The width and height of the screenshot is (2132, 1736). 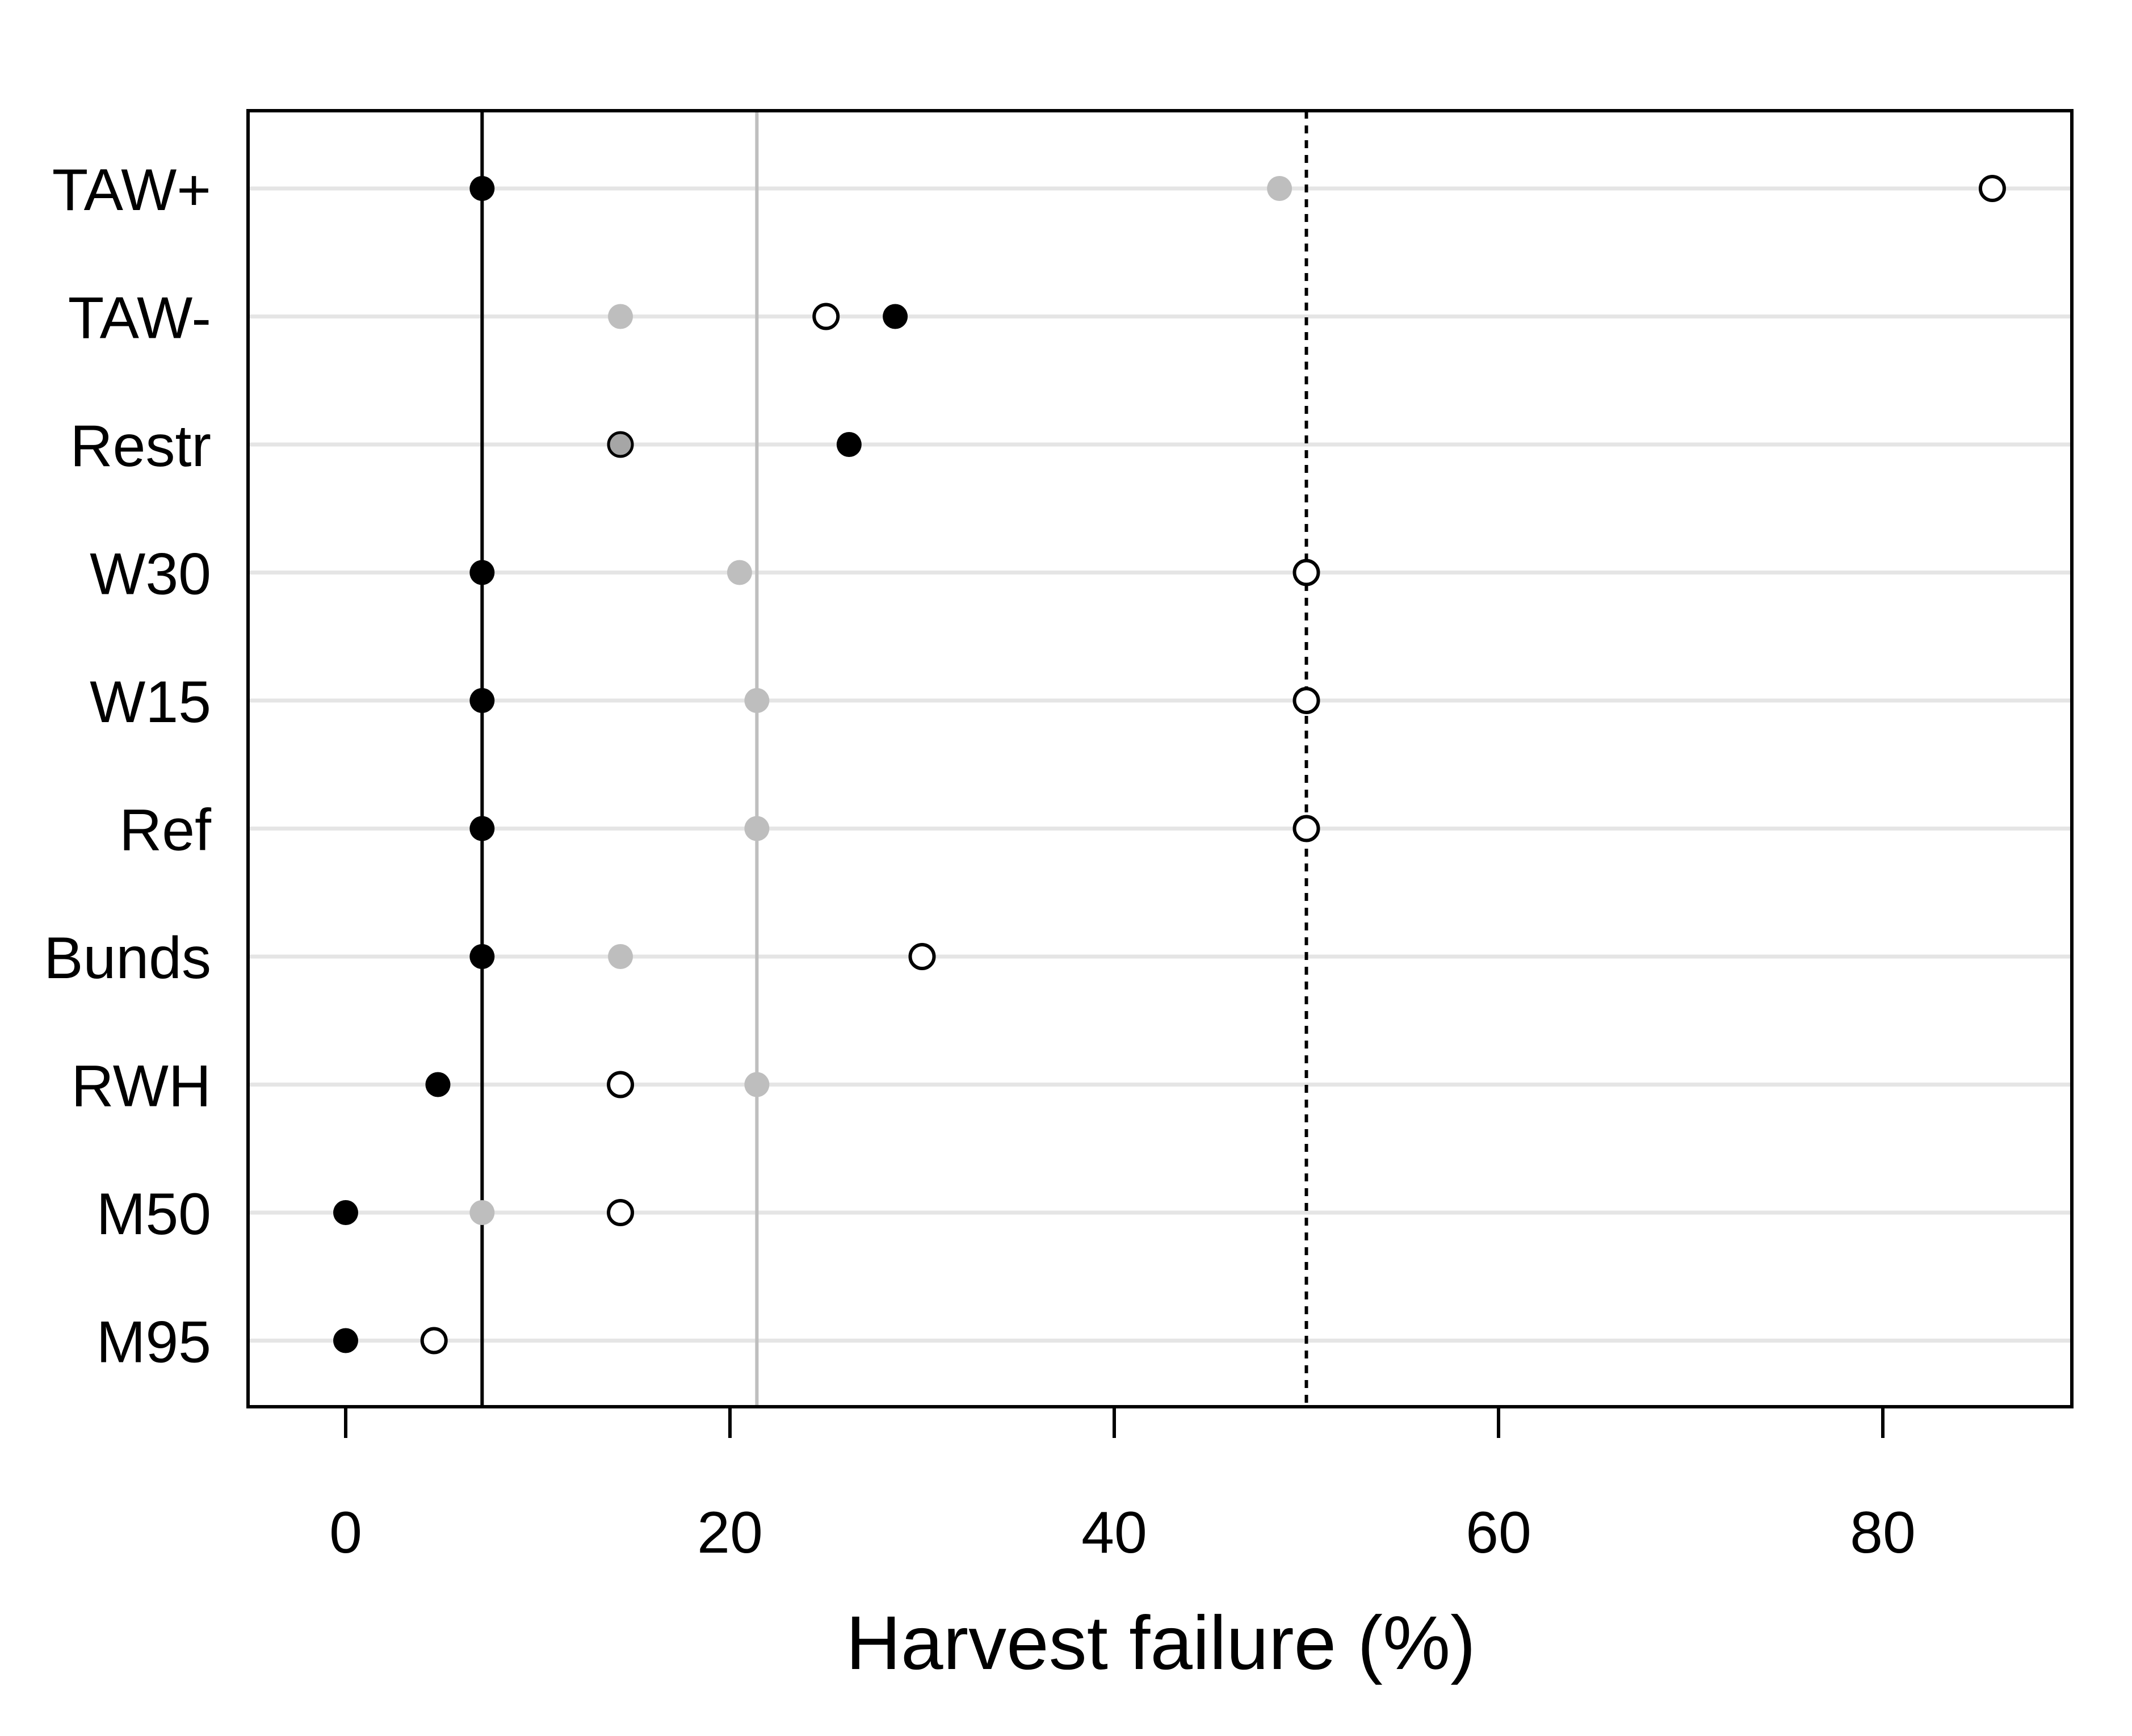 I want to click on category-label: M50, so click(x=153, y=1214).